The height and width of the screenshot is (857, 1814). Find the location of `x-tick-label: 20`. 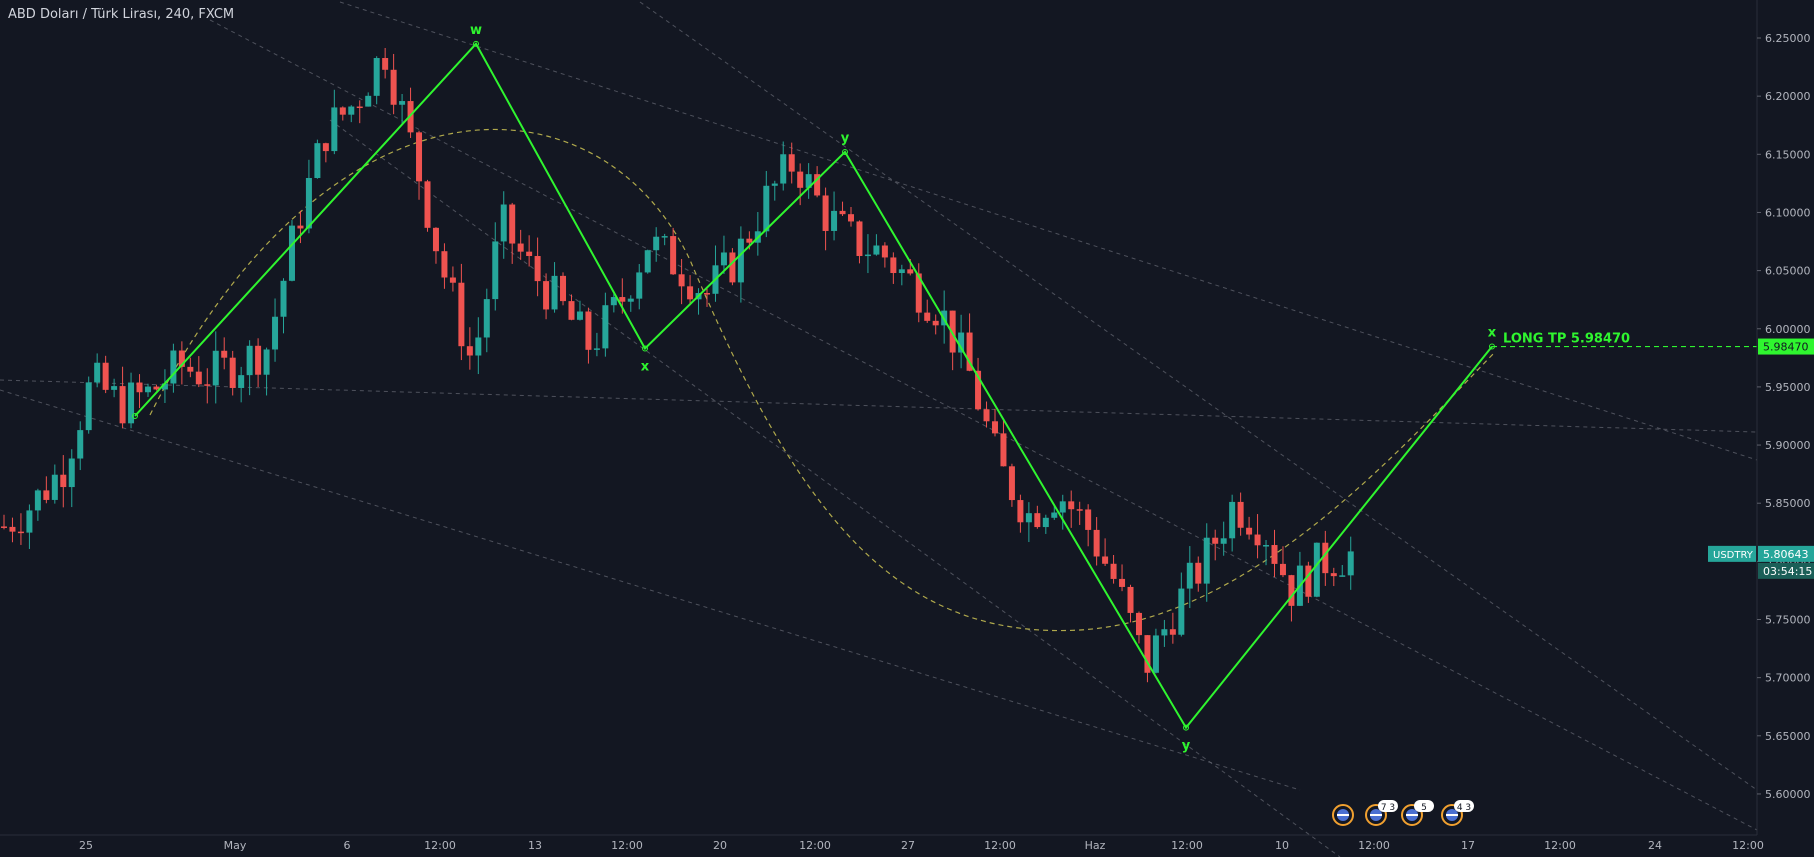

x-tick-label: 20 is located at coordinates (720, 845).